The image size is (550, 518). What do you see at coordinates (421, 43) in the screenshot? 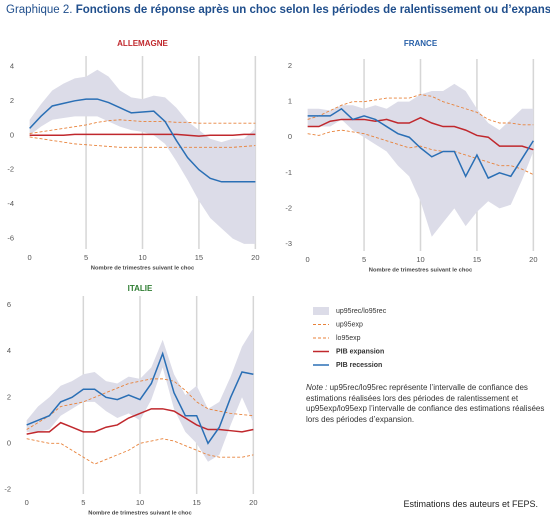
I see `panel-title: FRANCE` at bounding box center [421, 43].